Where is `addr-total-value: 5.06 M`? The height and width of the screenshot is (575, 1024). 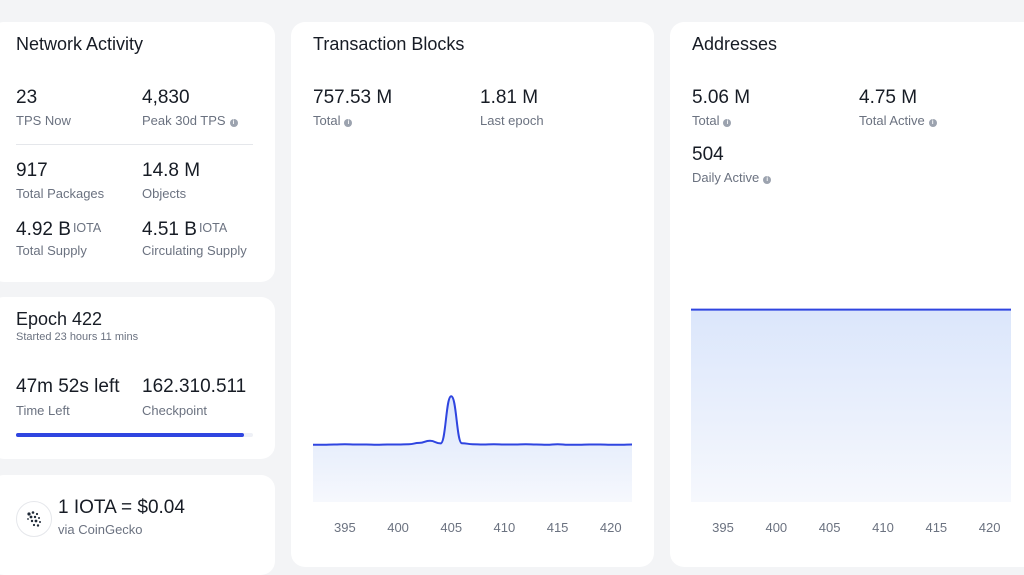
addr-total-value: 5.06 M is located at coordinates (721, 97).